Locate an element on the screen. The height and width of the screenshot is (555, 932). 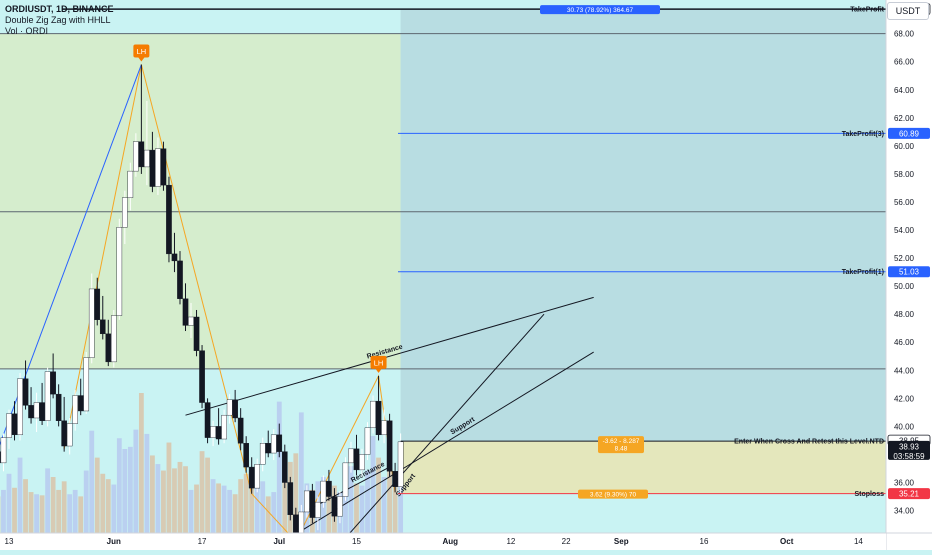
time-tick-label: Sep is located at coordinates (621, 541).